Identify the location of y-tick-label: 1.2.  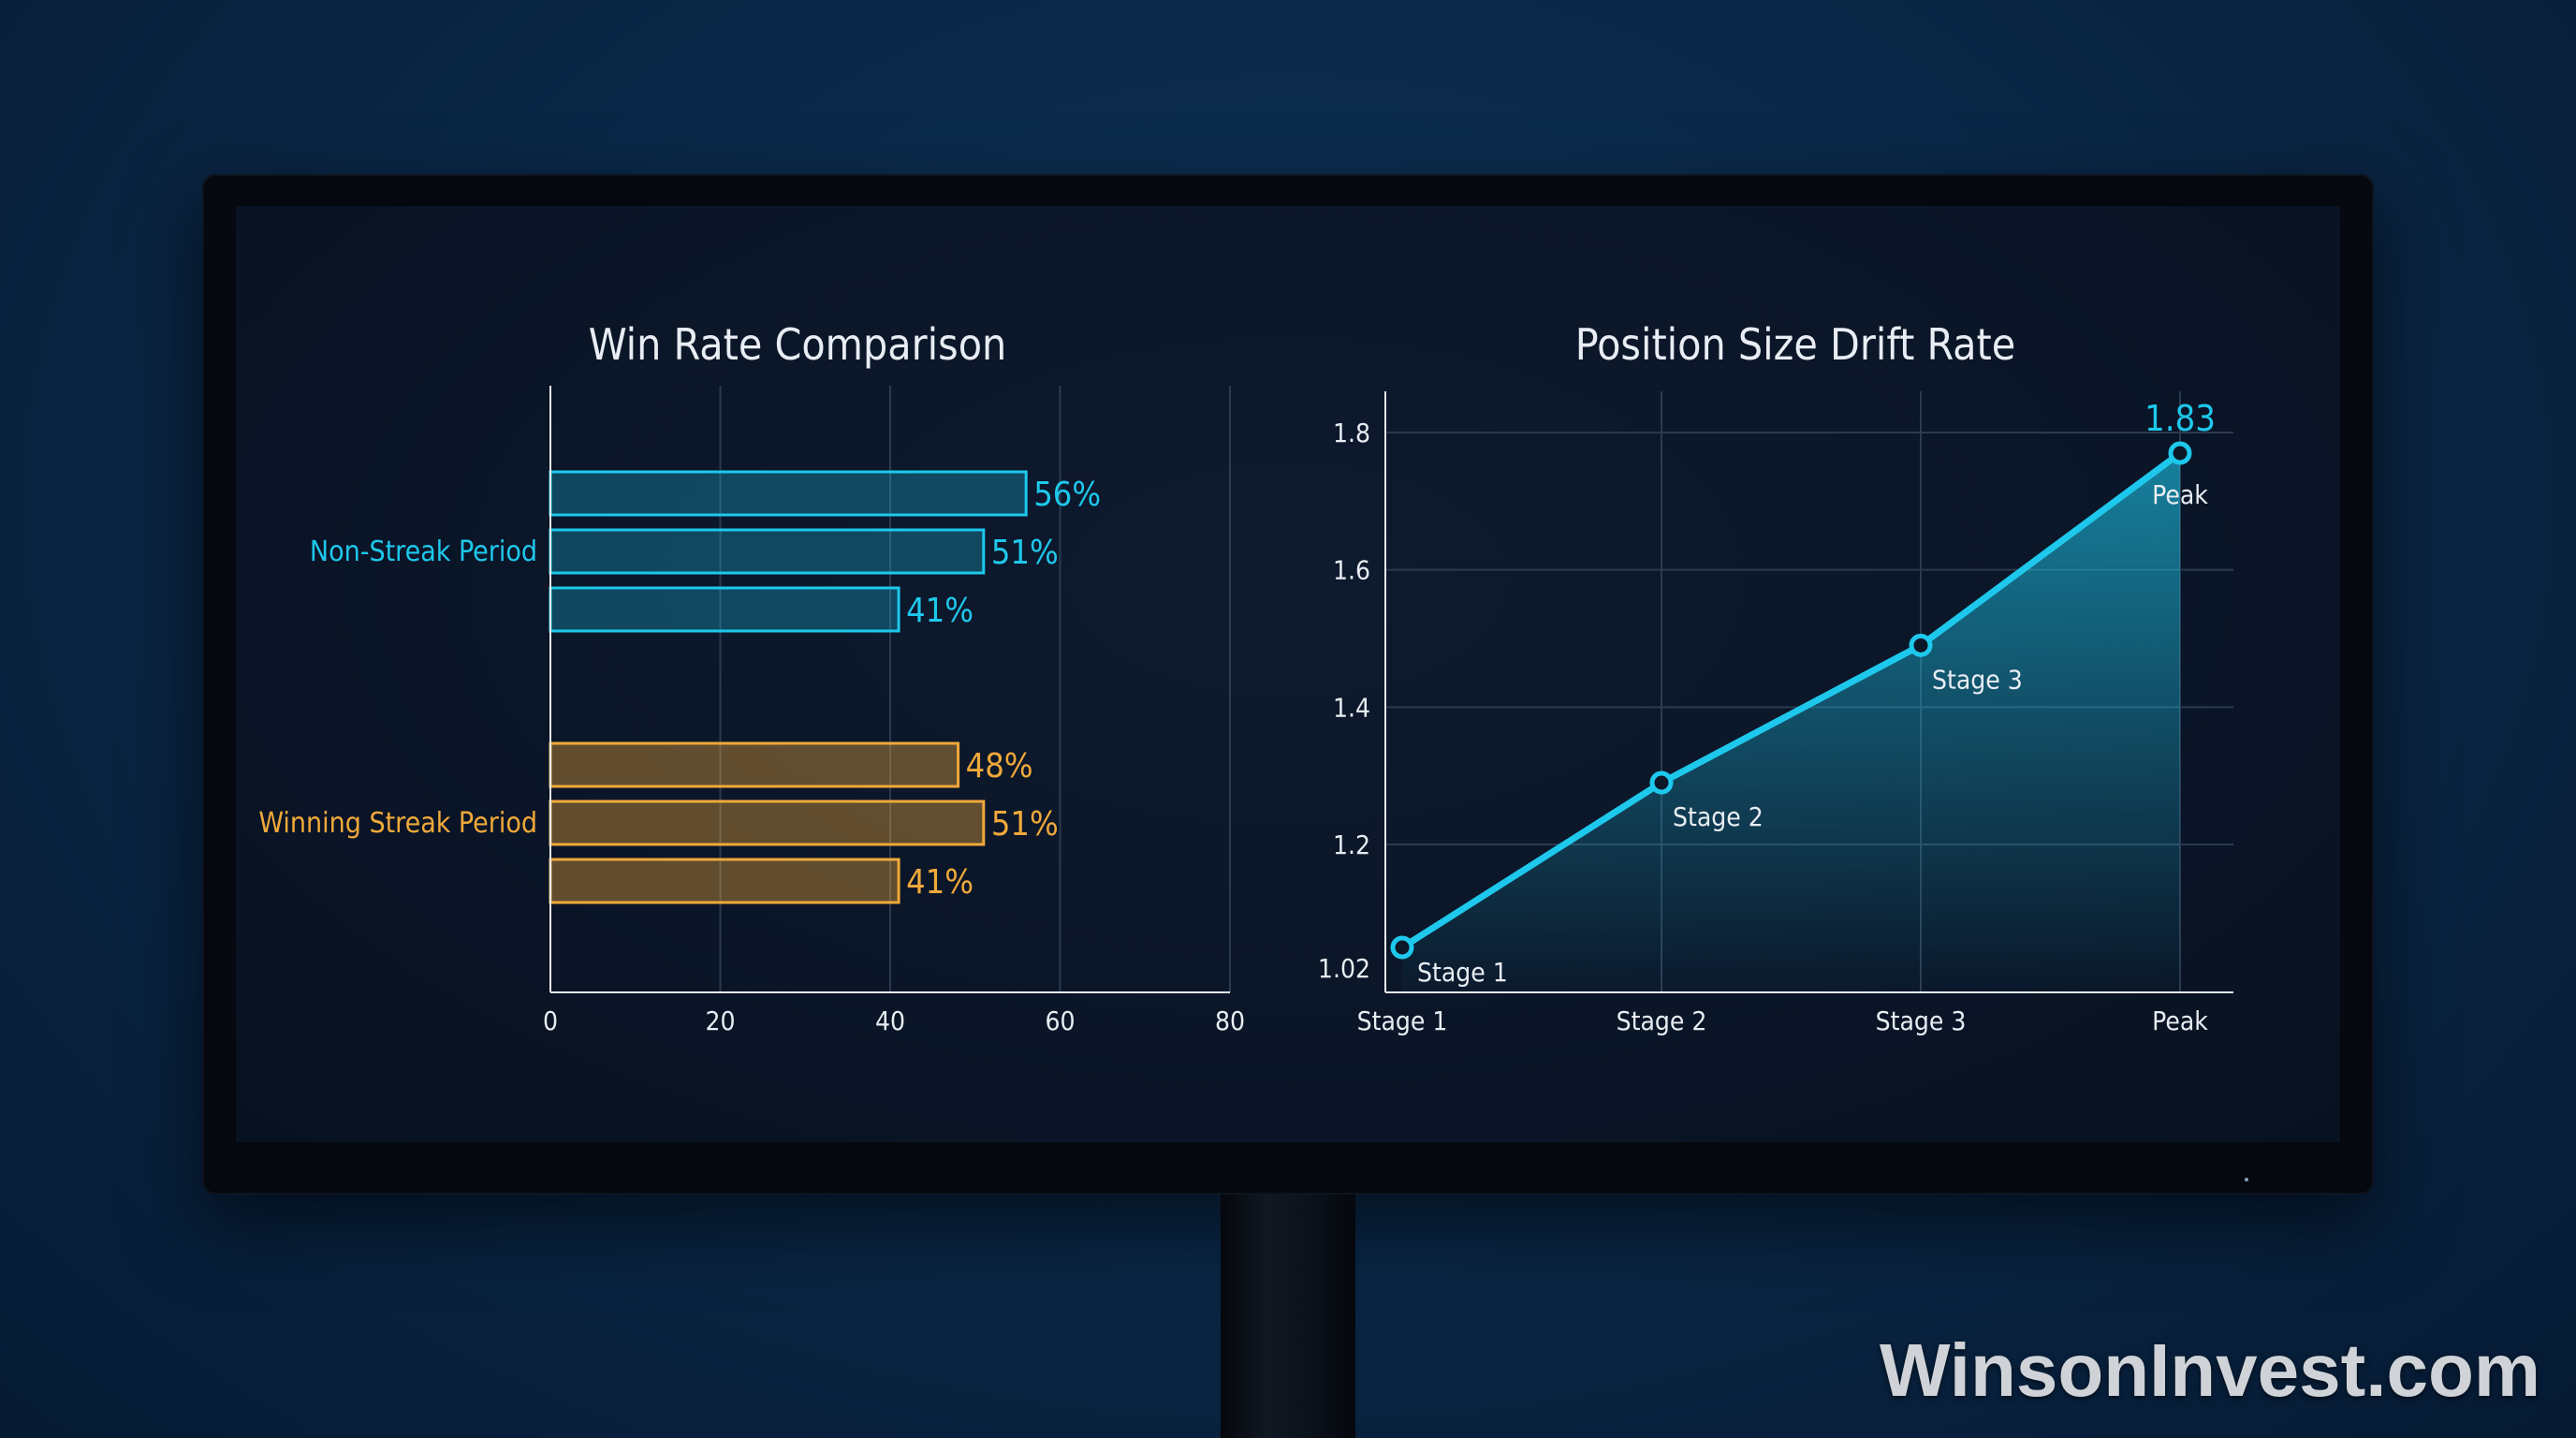
(1351, 844).